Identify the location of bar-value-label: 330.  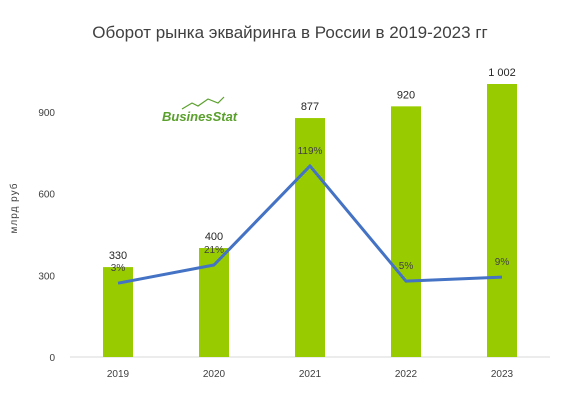
(118, 256).